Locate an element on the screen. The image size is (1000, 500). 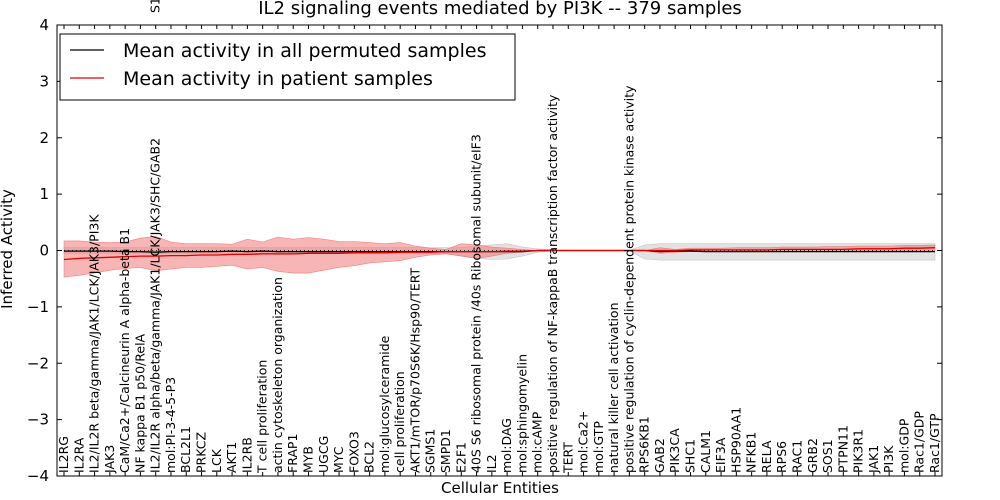
patient-mean-line is located at coordinates (499, 254).